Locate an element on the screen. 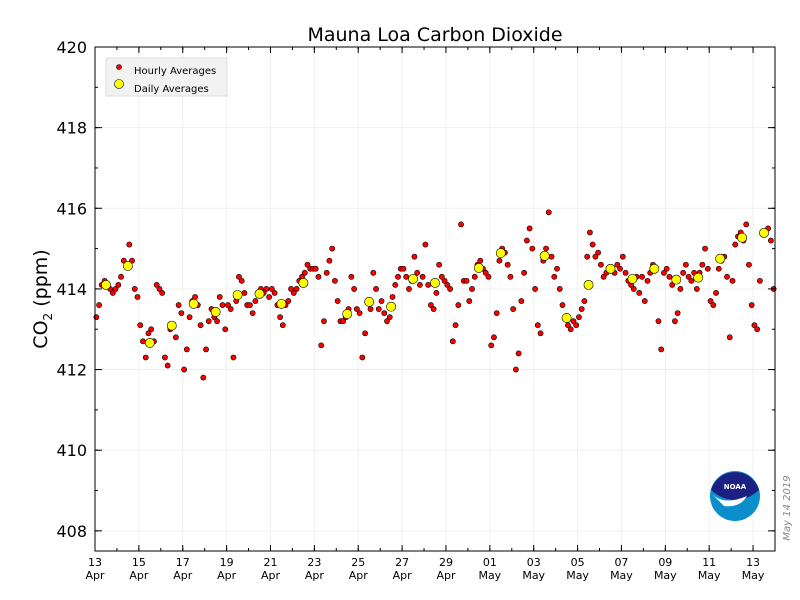 The height and width of the screenshot is (600, 800). x-tick-day: 15 is located at coordinates (139, 562).